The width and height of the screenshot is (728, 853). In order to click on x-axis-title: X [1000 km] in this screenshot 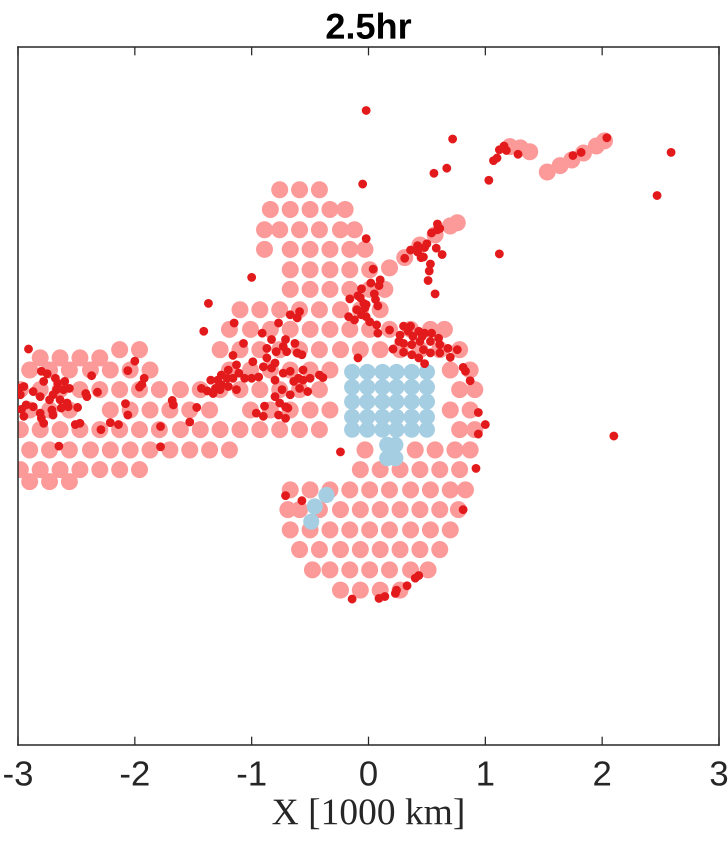, I will do `click(367, 814)`.